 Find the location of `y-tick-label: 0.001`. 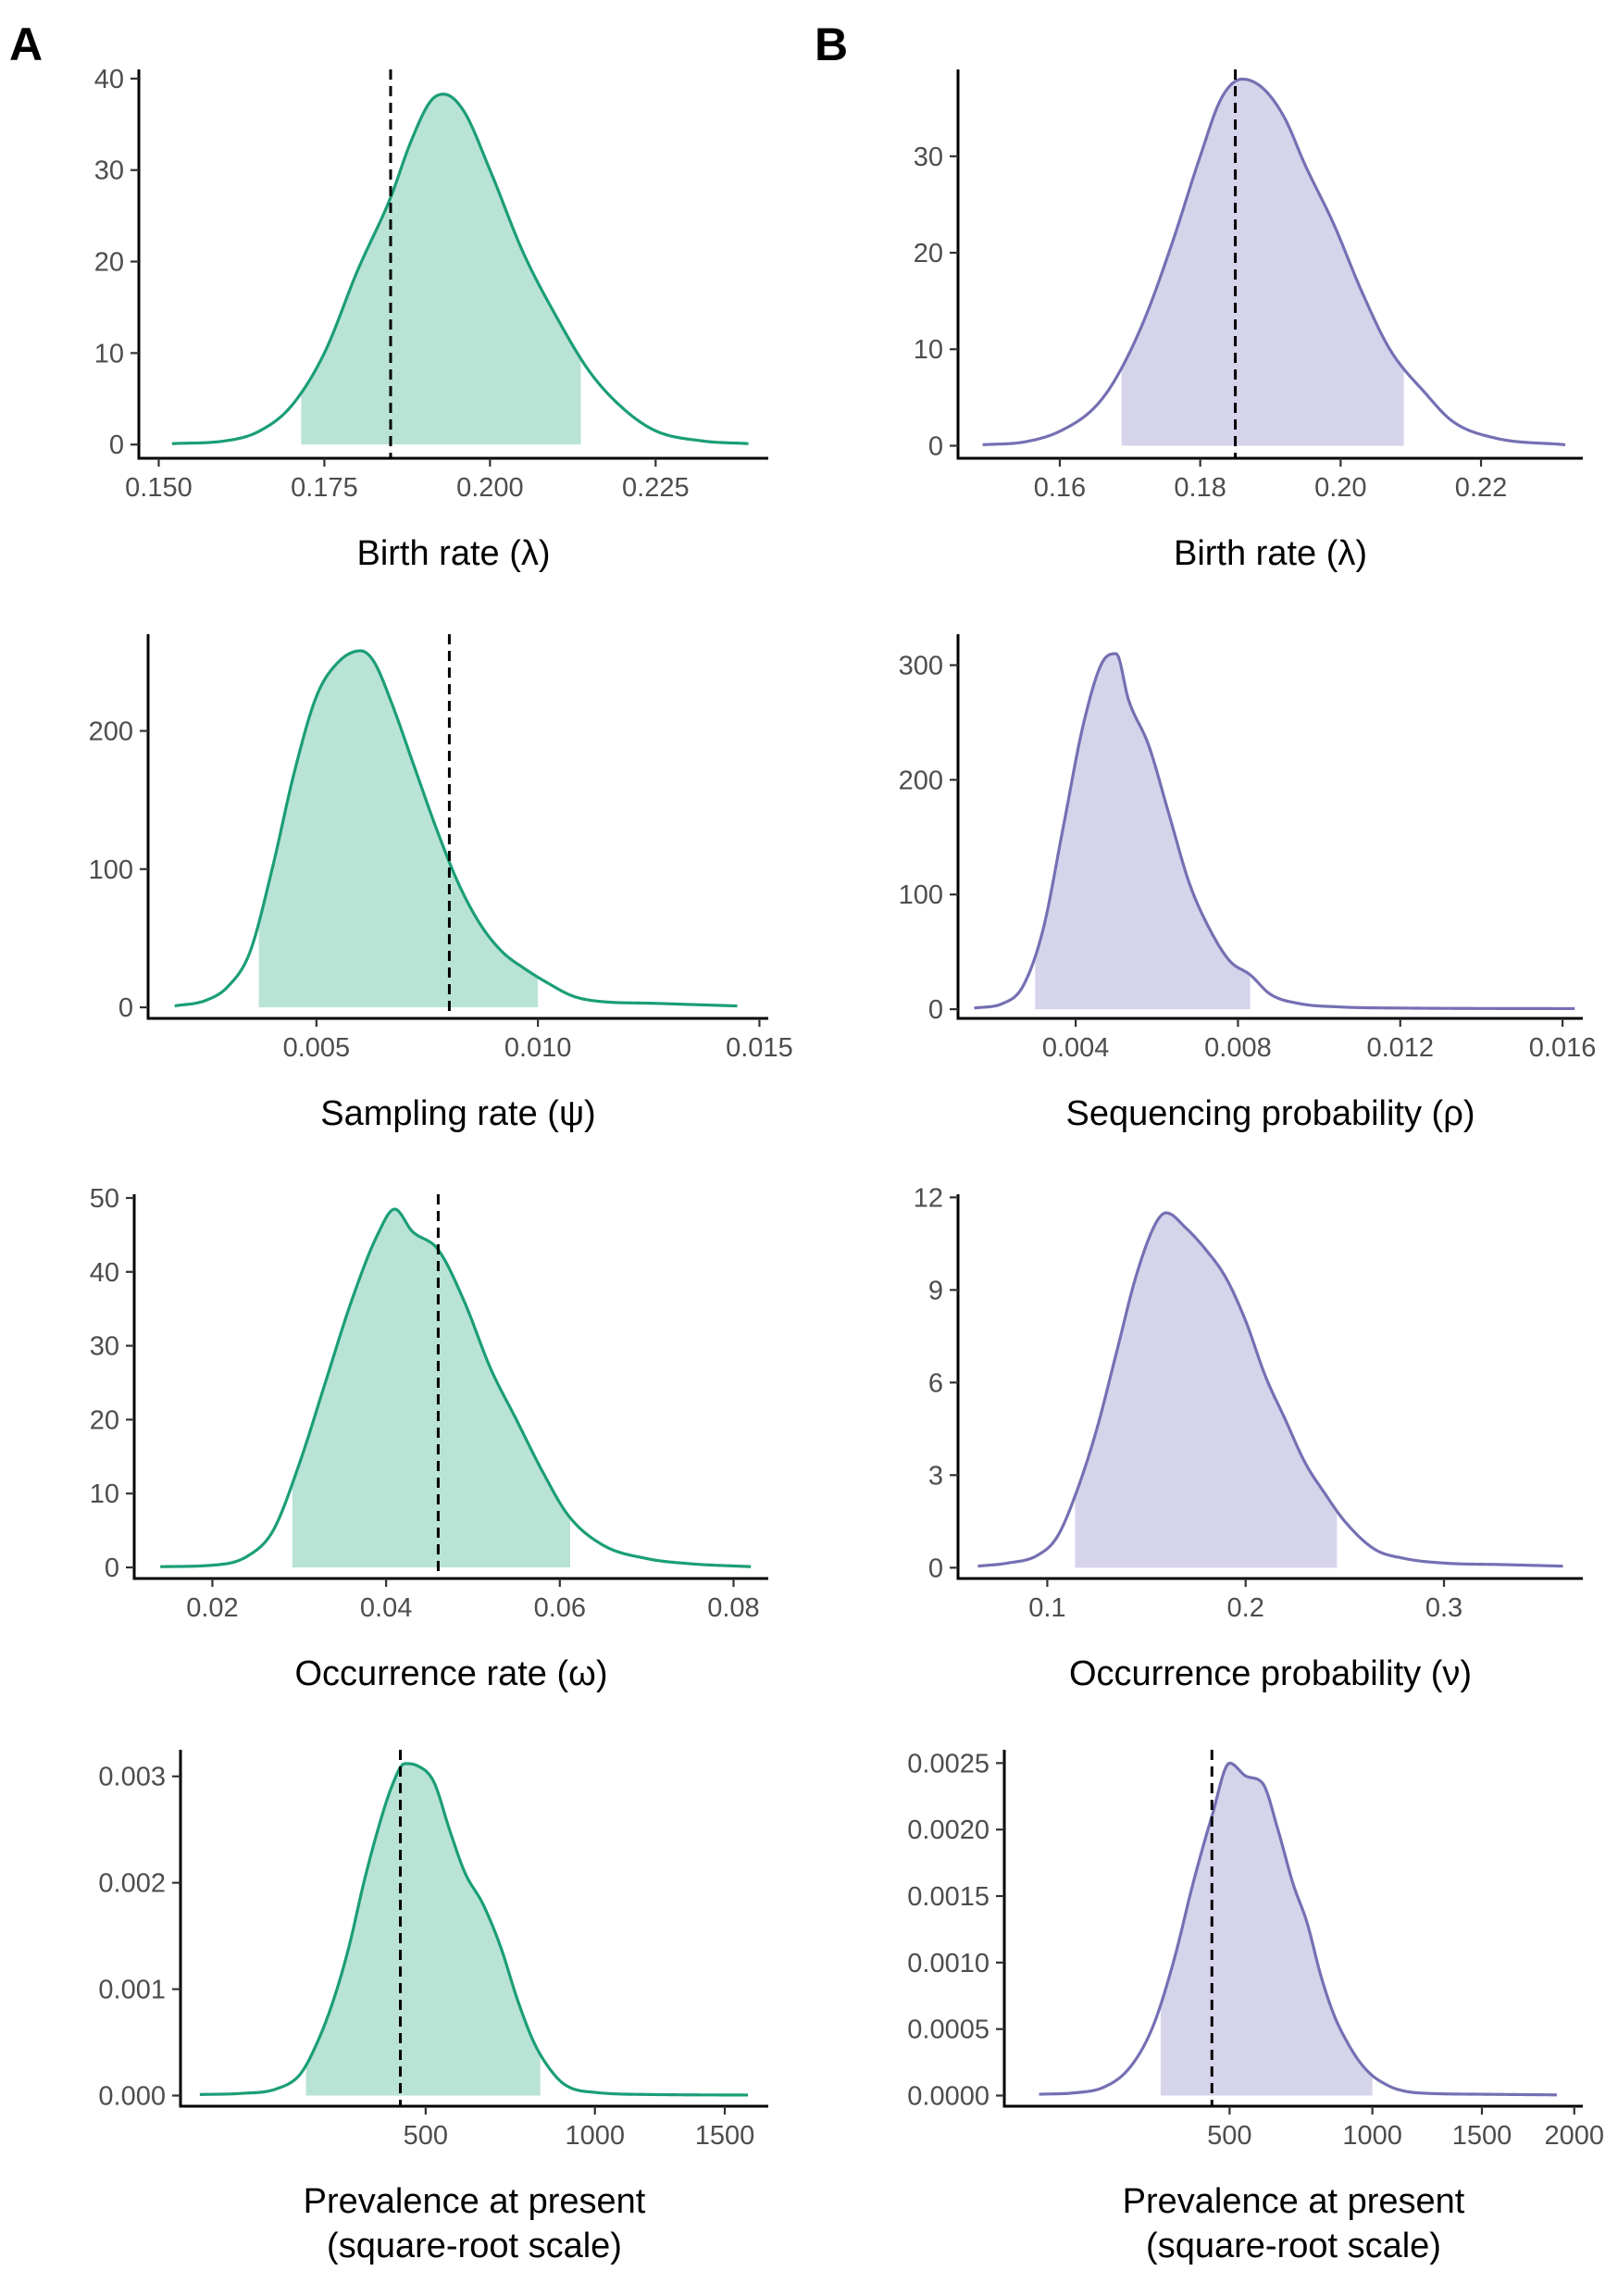

y-tick-label: 0.001 is located at coordinates (132, 1991).